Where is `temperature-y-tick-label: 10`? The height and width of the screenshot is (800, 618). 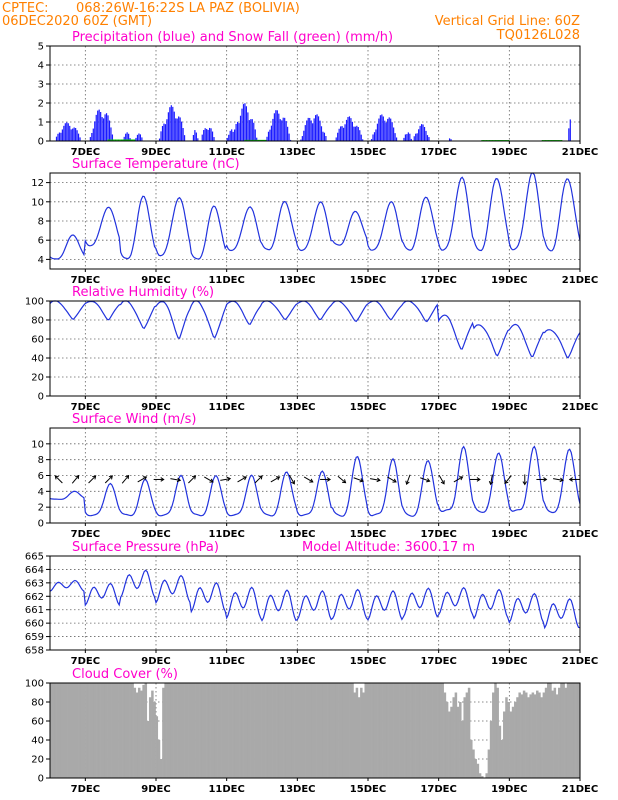
temperature-y-tick-label: 10 is located at coordinates (37, 202).